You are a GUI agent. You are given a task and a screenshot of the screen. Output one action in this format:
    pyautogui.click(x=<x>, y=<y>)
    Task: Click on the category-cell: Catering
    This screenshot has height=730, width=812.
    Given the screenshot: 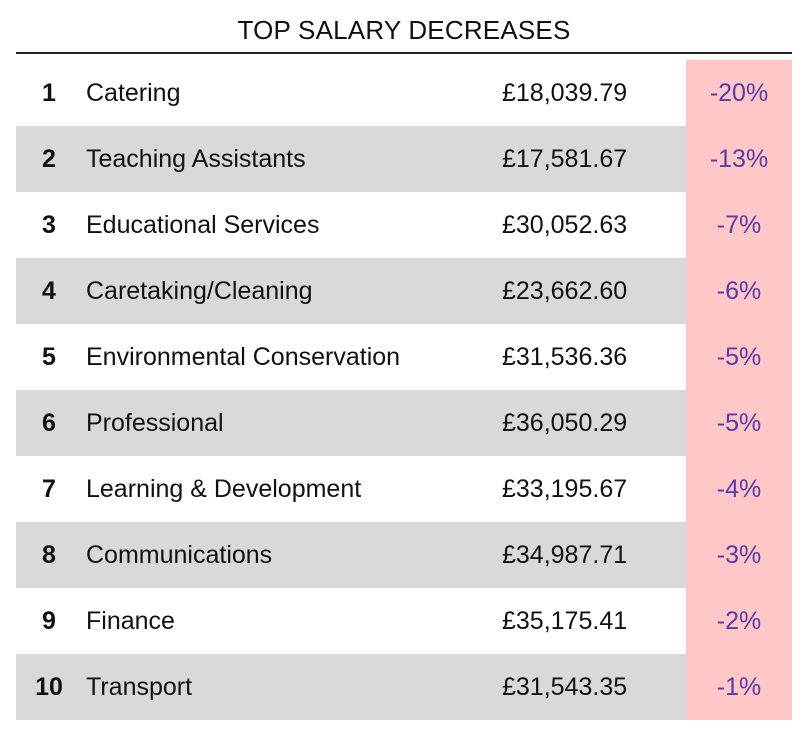 What is the action you would take?
    pyautogui.click(x=133, y=93)
    